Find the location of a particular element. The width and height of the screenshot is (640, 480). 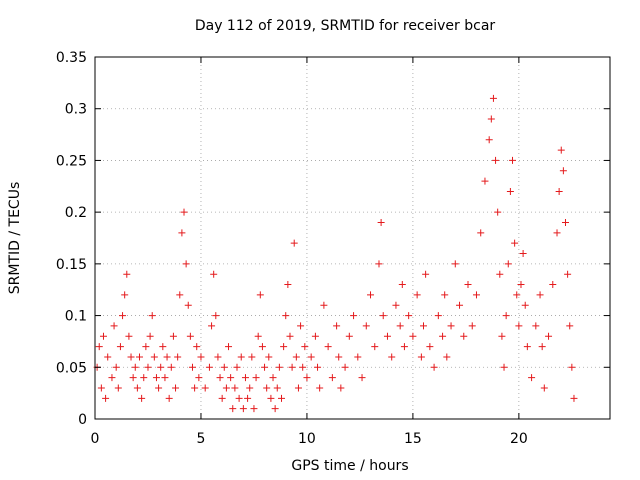

y-tick-label: 0.05 is located at coordinates (71, 368).